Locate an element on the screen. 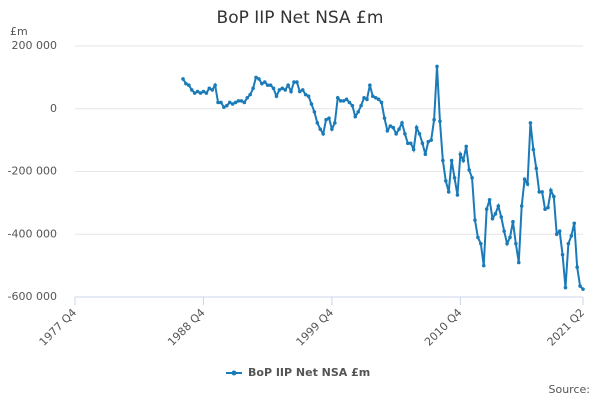  chart-title: BoP IIP Net NSA £m is located at coordinates (300, 18).